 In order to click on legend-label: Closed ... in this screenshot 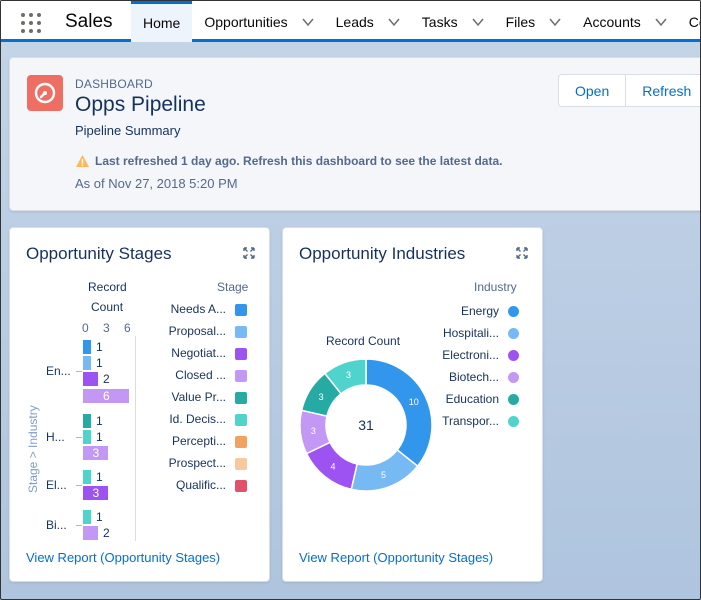, I will do `click(200, 375)`.